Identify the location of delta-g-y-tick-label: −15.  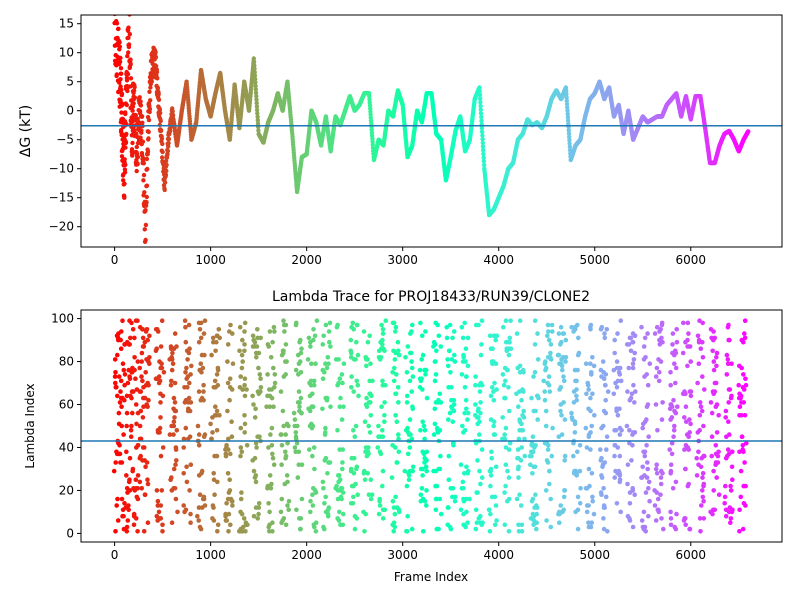
(61, 198).